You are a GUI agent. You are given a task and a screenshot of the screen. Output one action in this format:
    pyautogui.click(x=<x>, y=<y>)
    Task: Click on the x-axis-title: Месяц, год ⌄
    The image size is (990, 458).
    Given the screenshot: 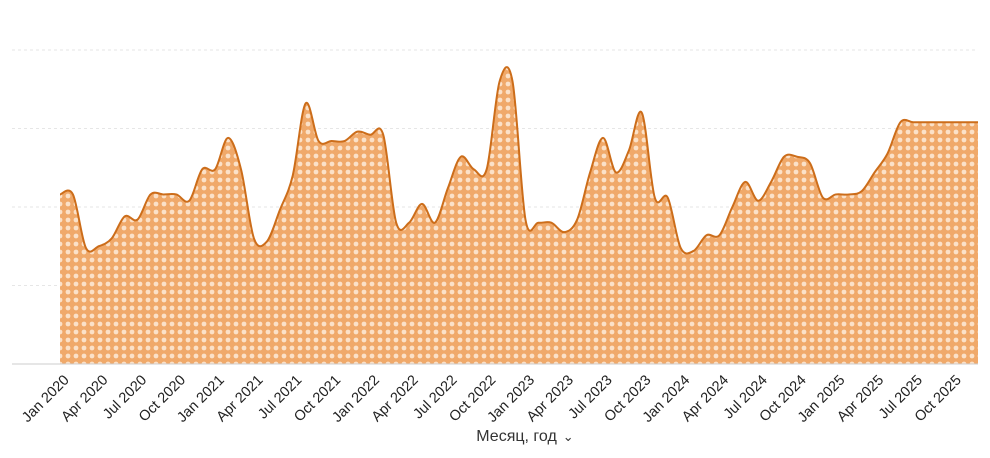 What is the action you would take?
    pyautogui.click(x=495, y=437)
    